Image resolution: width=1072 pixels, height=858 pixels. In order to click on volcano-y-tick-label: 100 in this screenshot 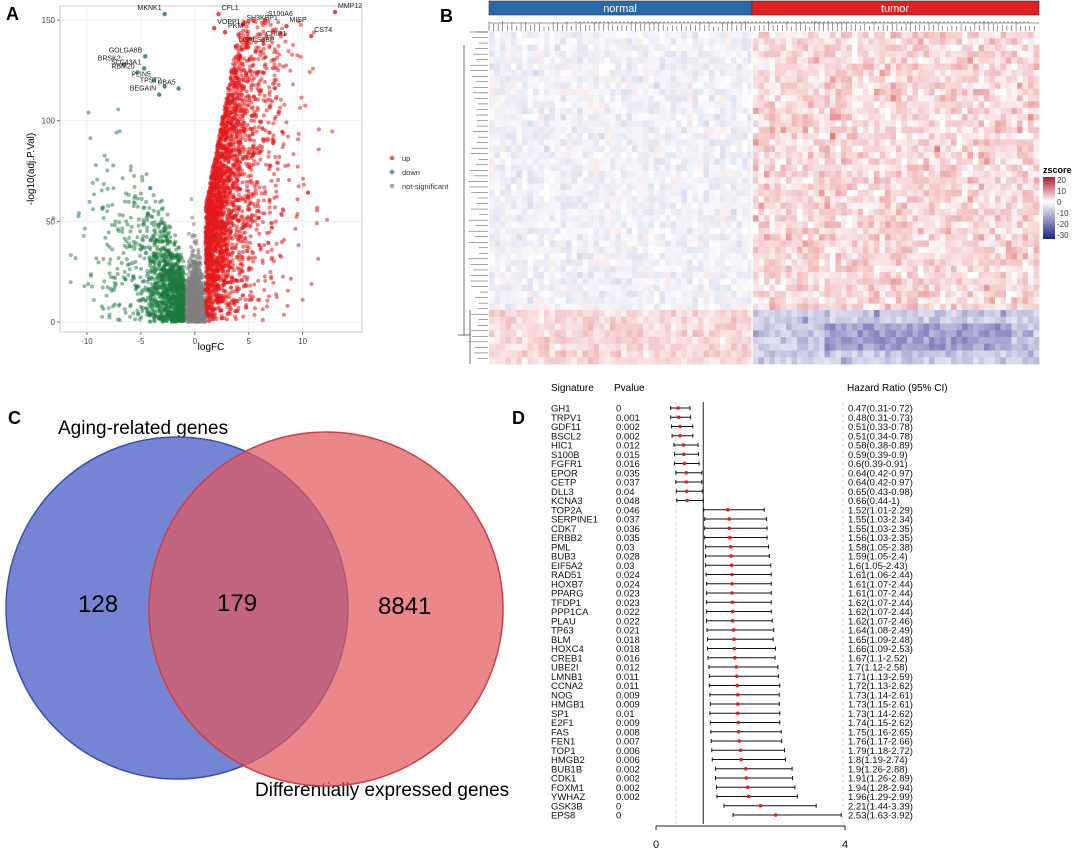, I will do `click(49, 121)`.